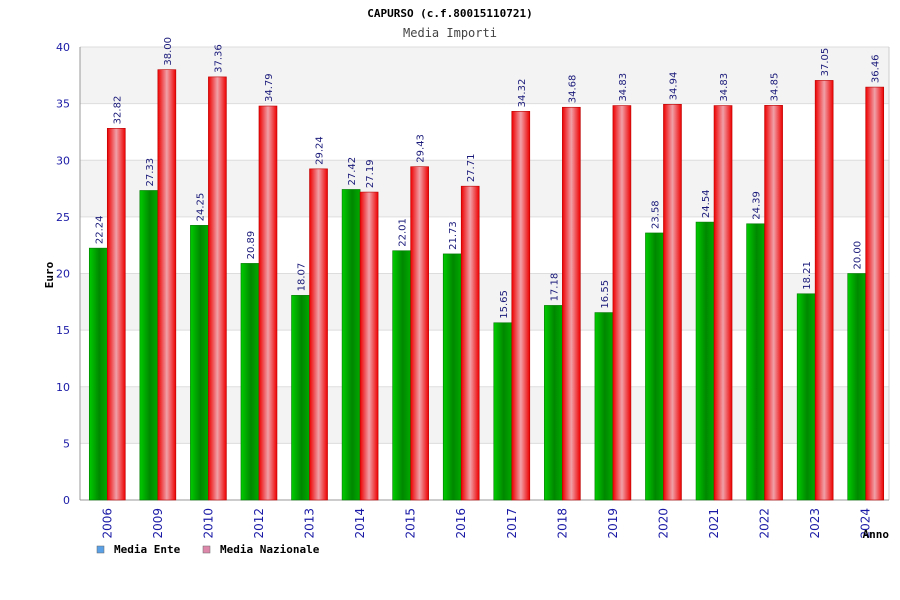 The height and width of the screenshot is (600, 900). Describe the element at coordinates (572, 89) in the screenshot. I see `data-label-media-nazionale-2018: 34.68` at that location.